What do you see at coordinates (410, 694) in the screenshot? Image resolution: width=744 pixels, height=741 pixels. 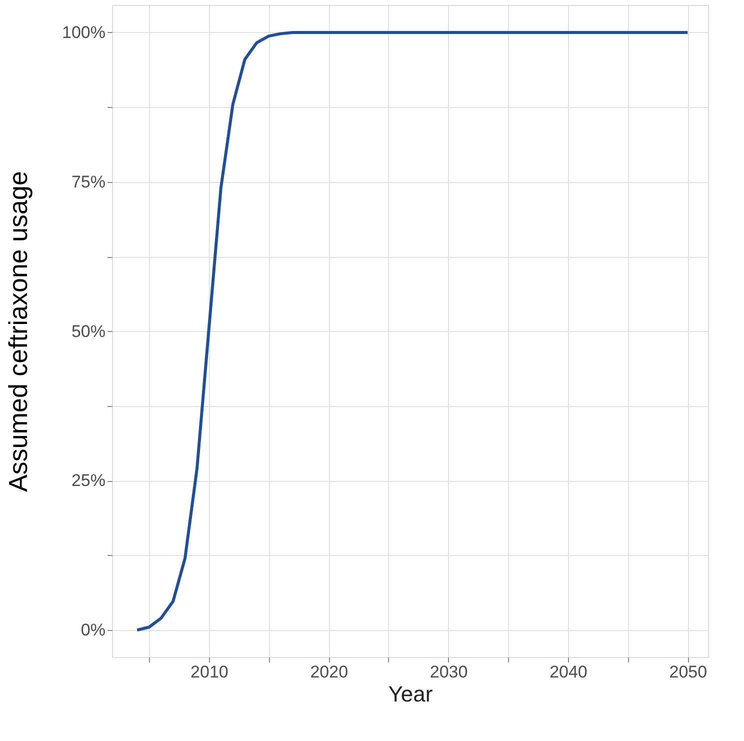 I see `x-axis-title: Year` at bounding box center [410, 694].